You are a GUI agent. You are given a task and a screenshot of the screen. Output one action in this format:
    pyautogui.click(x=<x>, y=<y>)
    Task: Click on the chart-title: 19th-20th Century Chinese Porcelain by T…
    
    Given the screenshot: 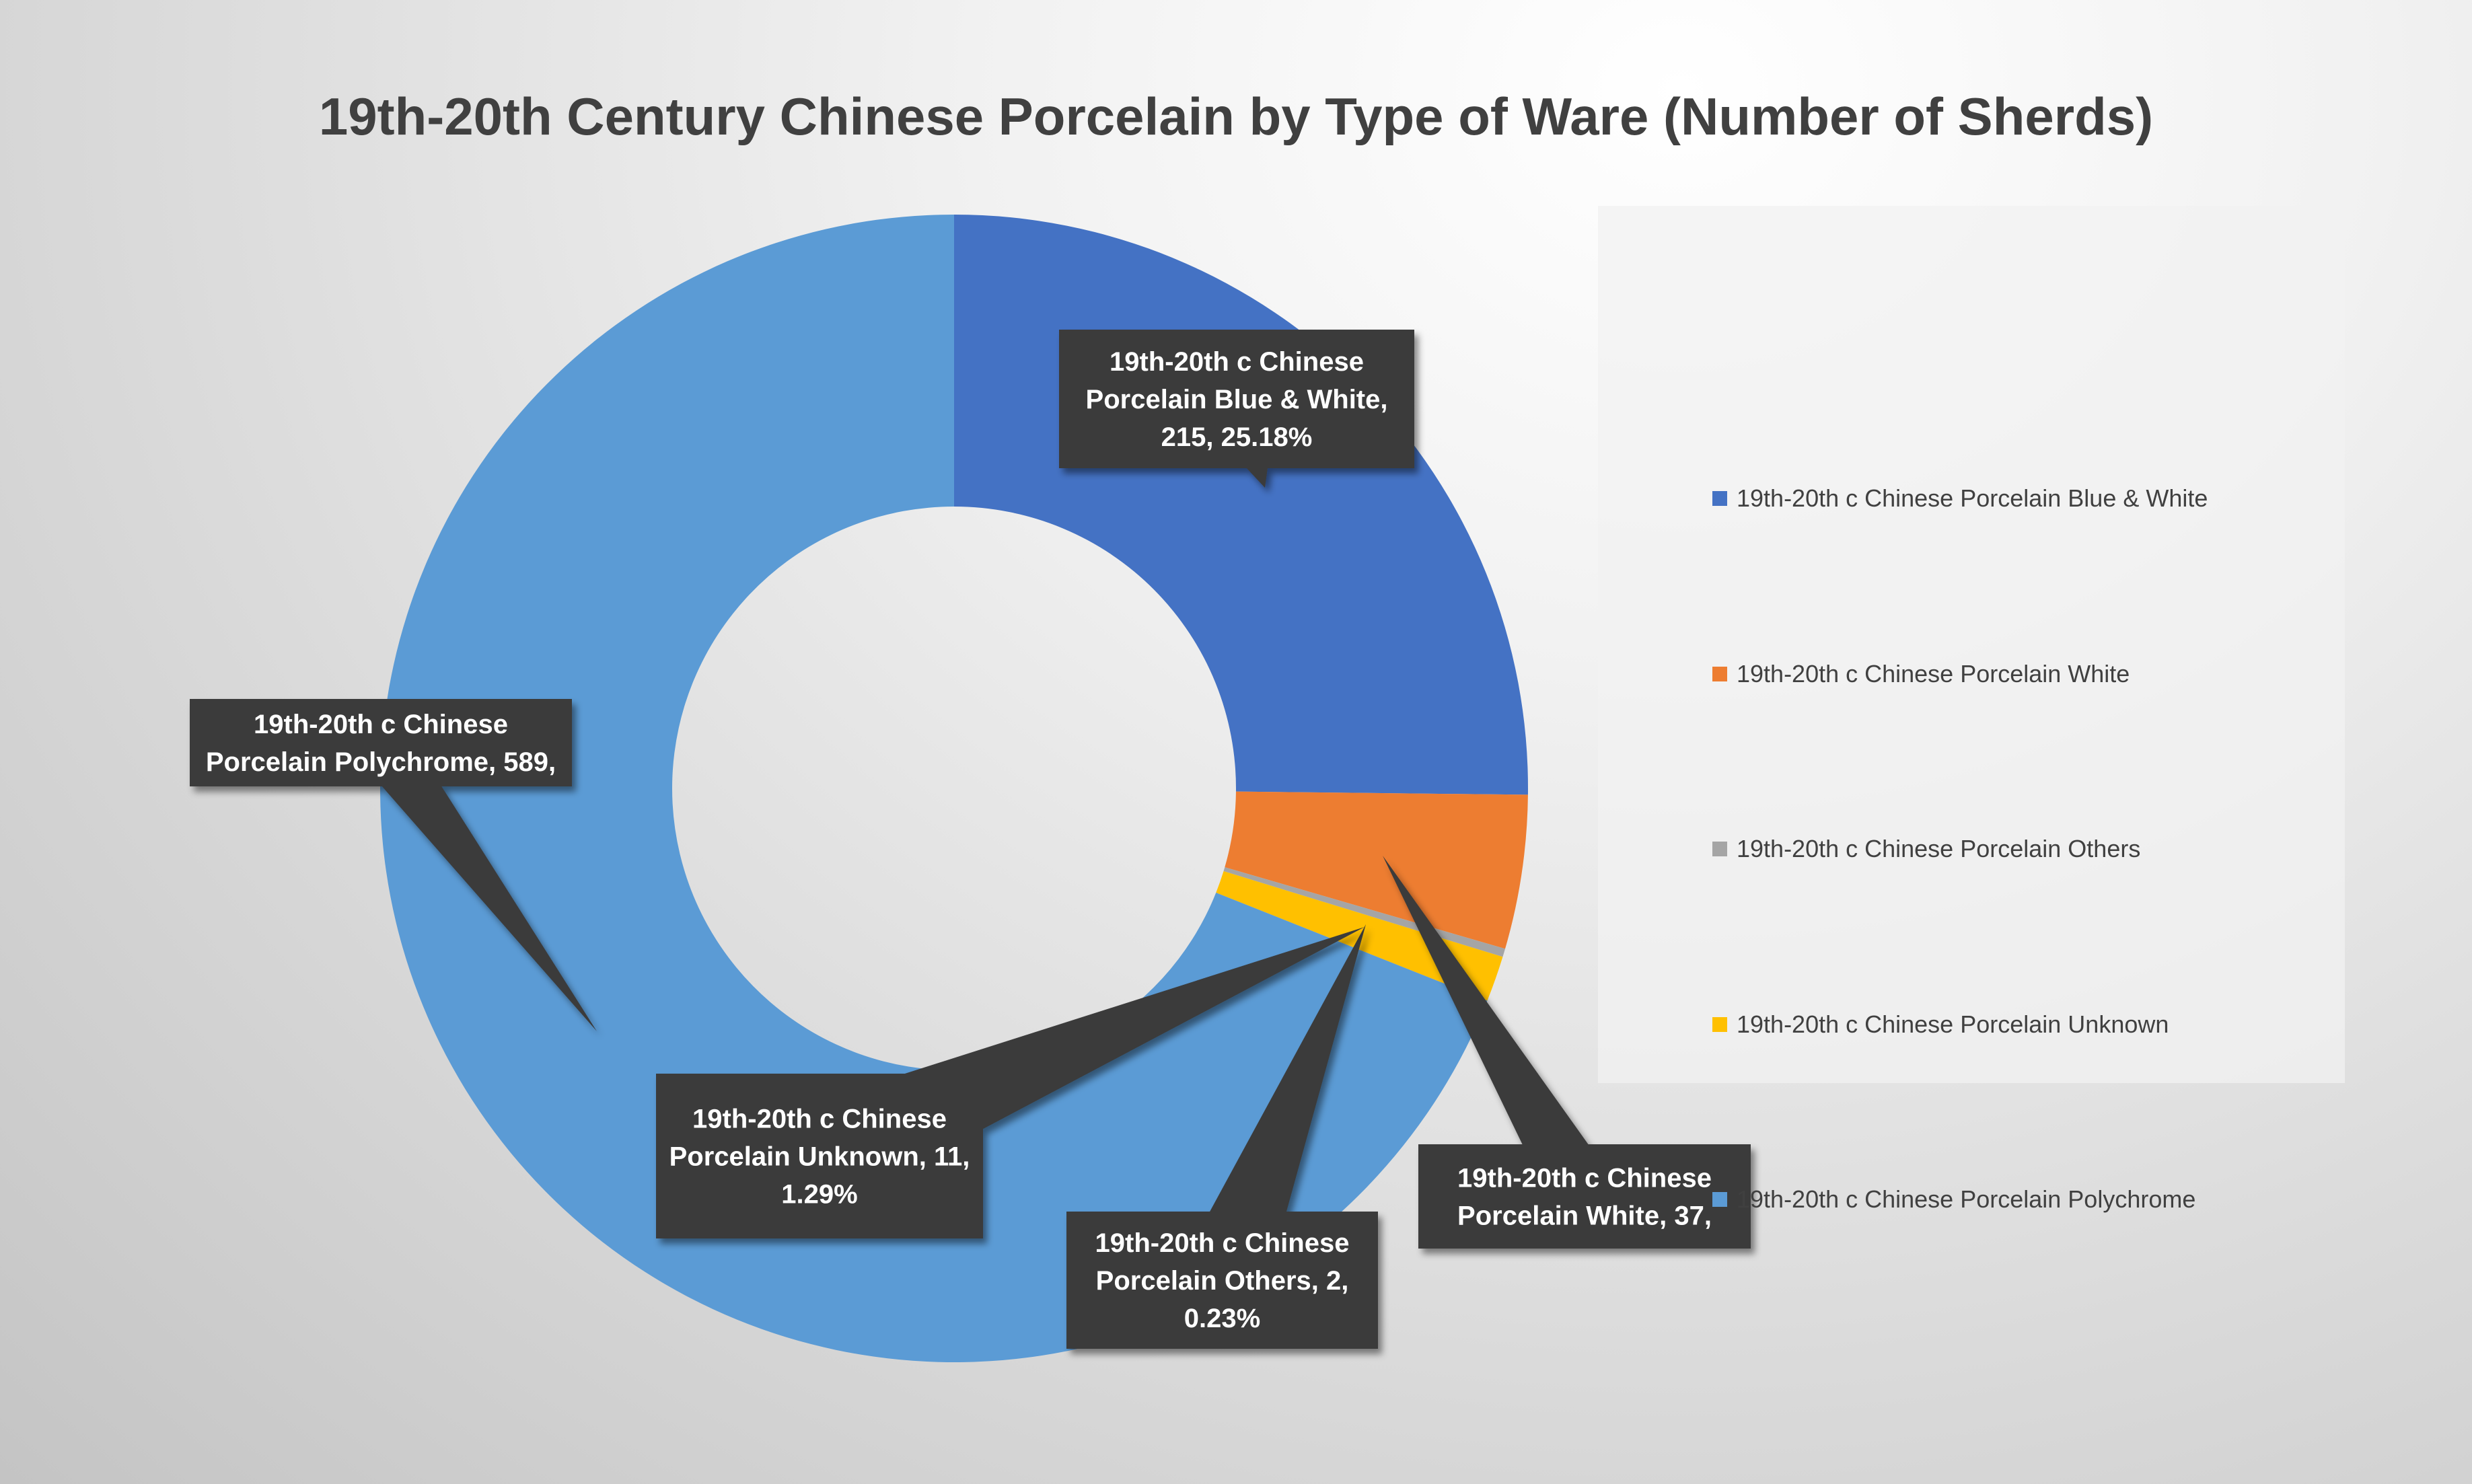 What is the action you would take?
    pyautogui.click(x=1236, y=117)
    